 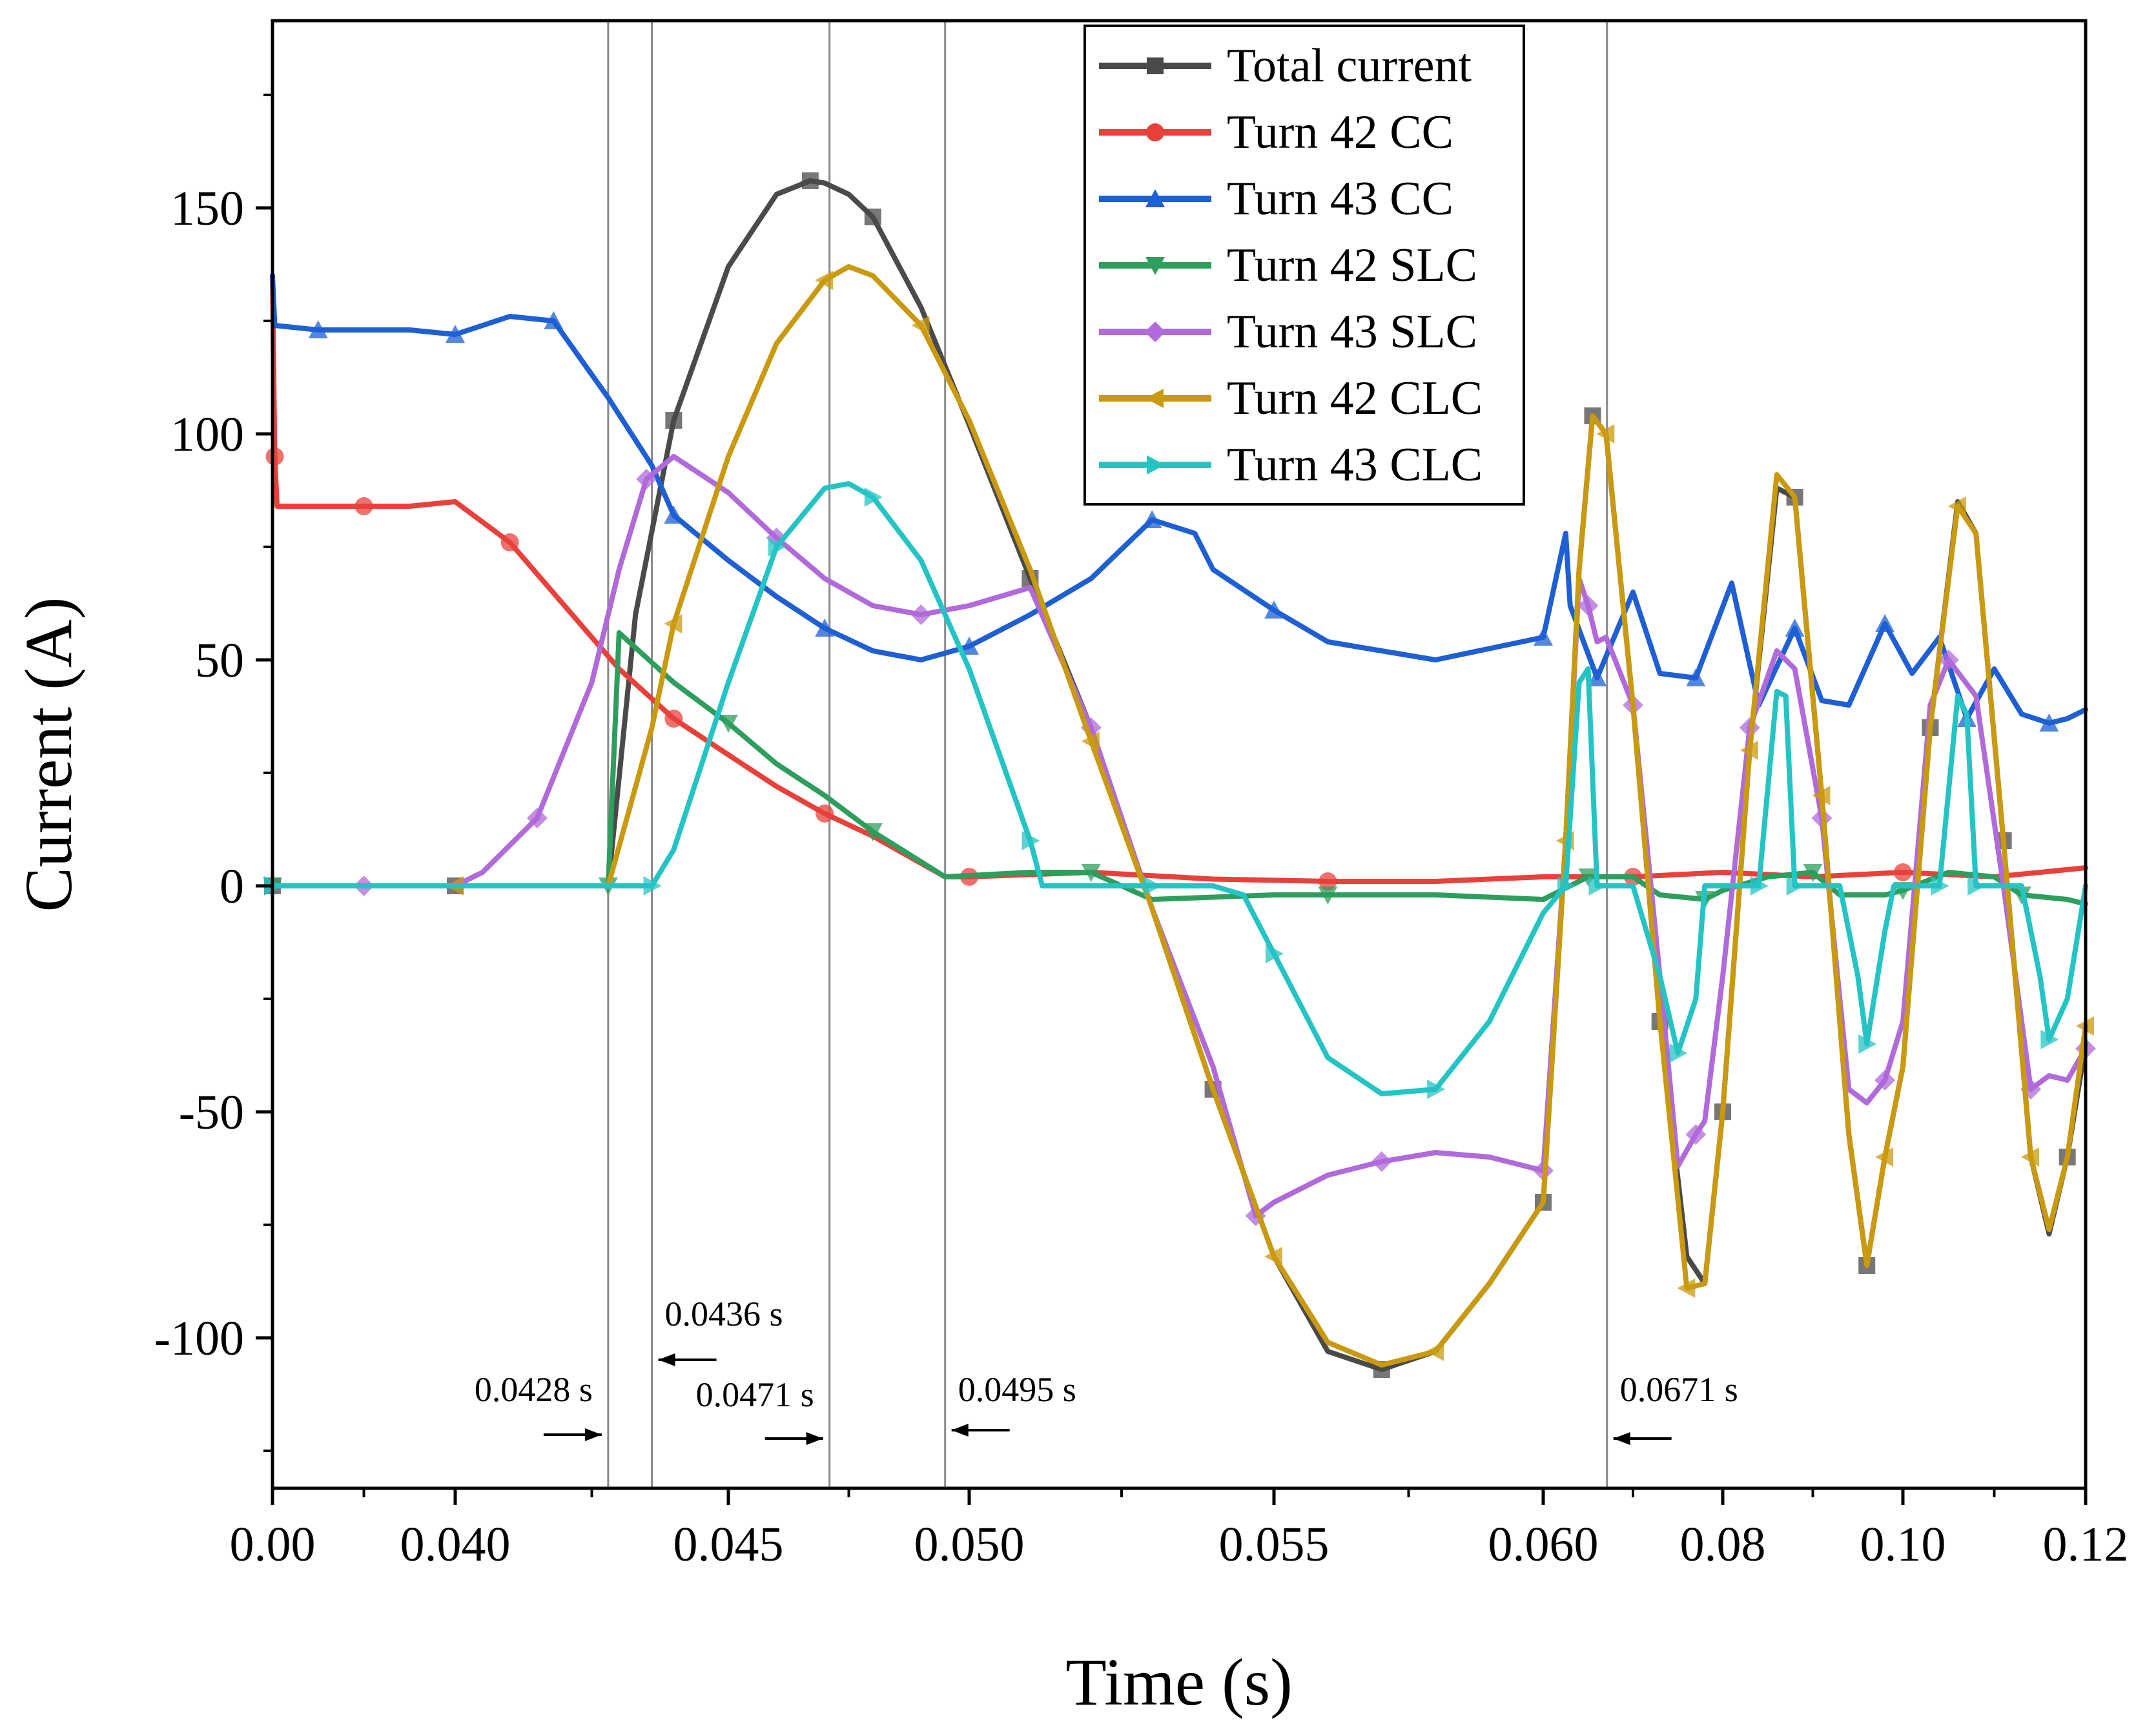 I want to click on annotation-label: 0.0671 s, so click(x=1679, y=1389).